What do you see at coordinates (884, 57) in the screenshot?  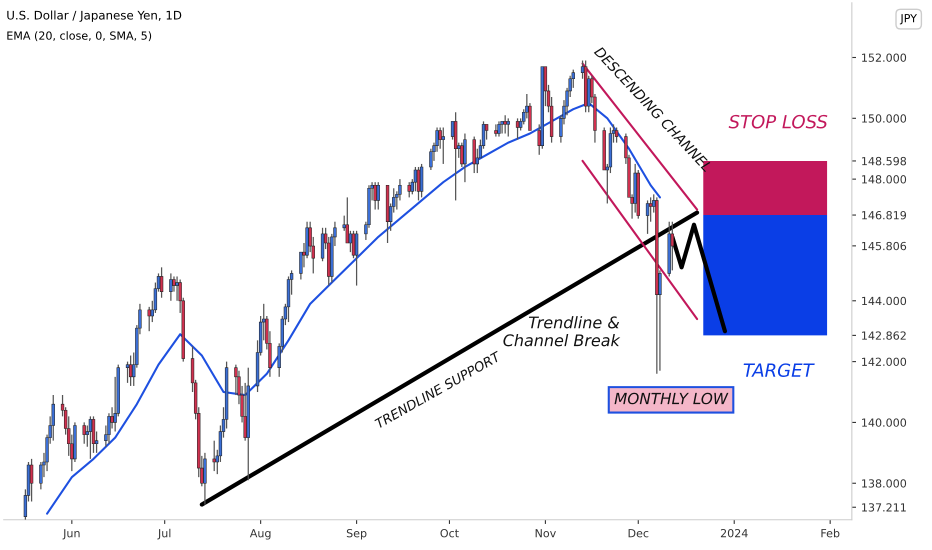 I see `y-tick-label: 152.000` at bounding box center [884, 57].